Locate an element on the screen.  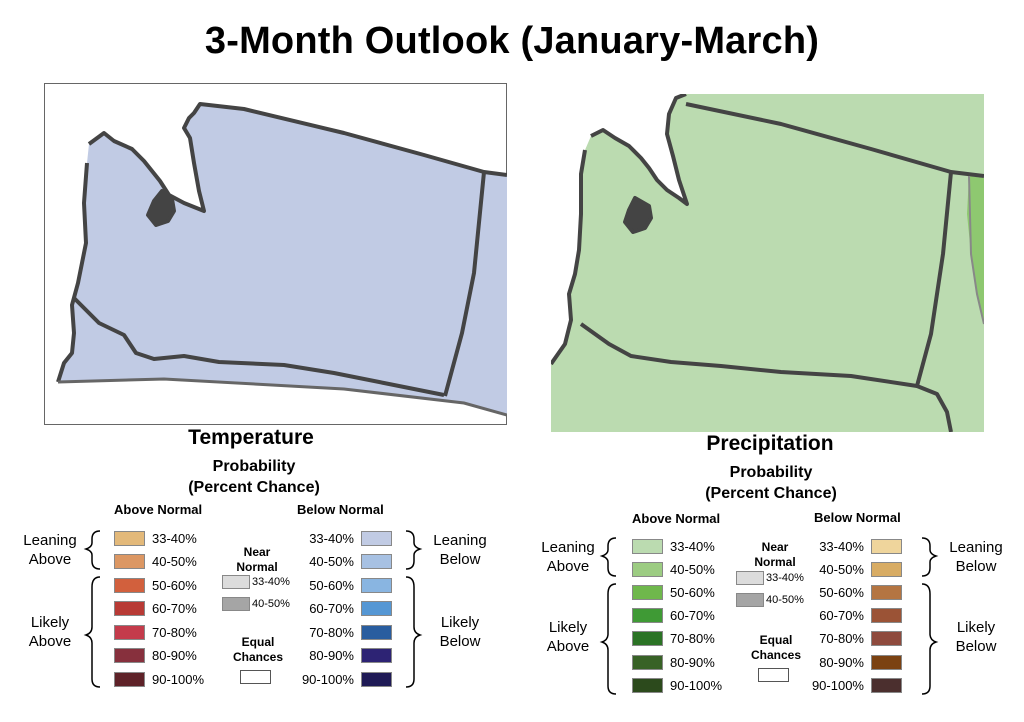
page-title: 3-Month Outlook (January-March) is located at coordinates (512, 41).